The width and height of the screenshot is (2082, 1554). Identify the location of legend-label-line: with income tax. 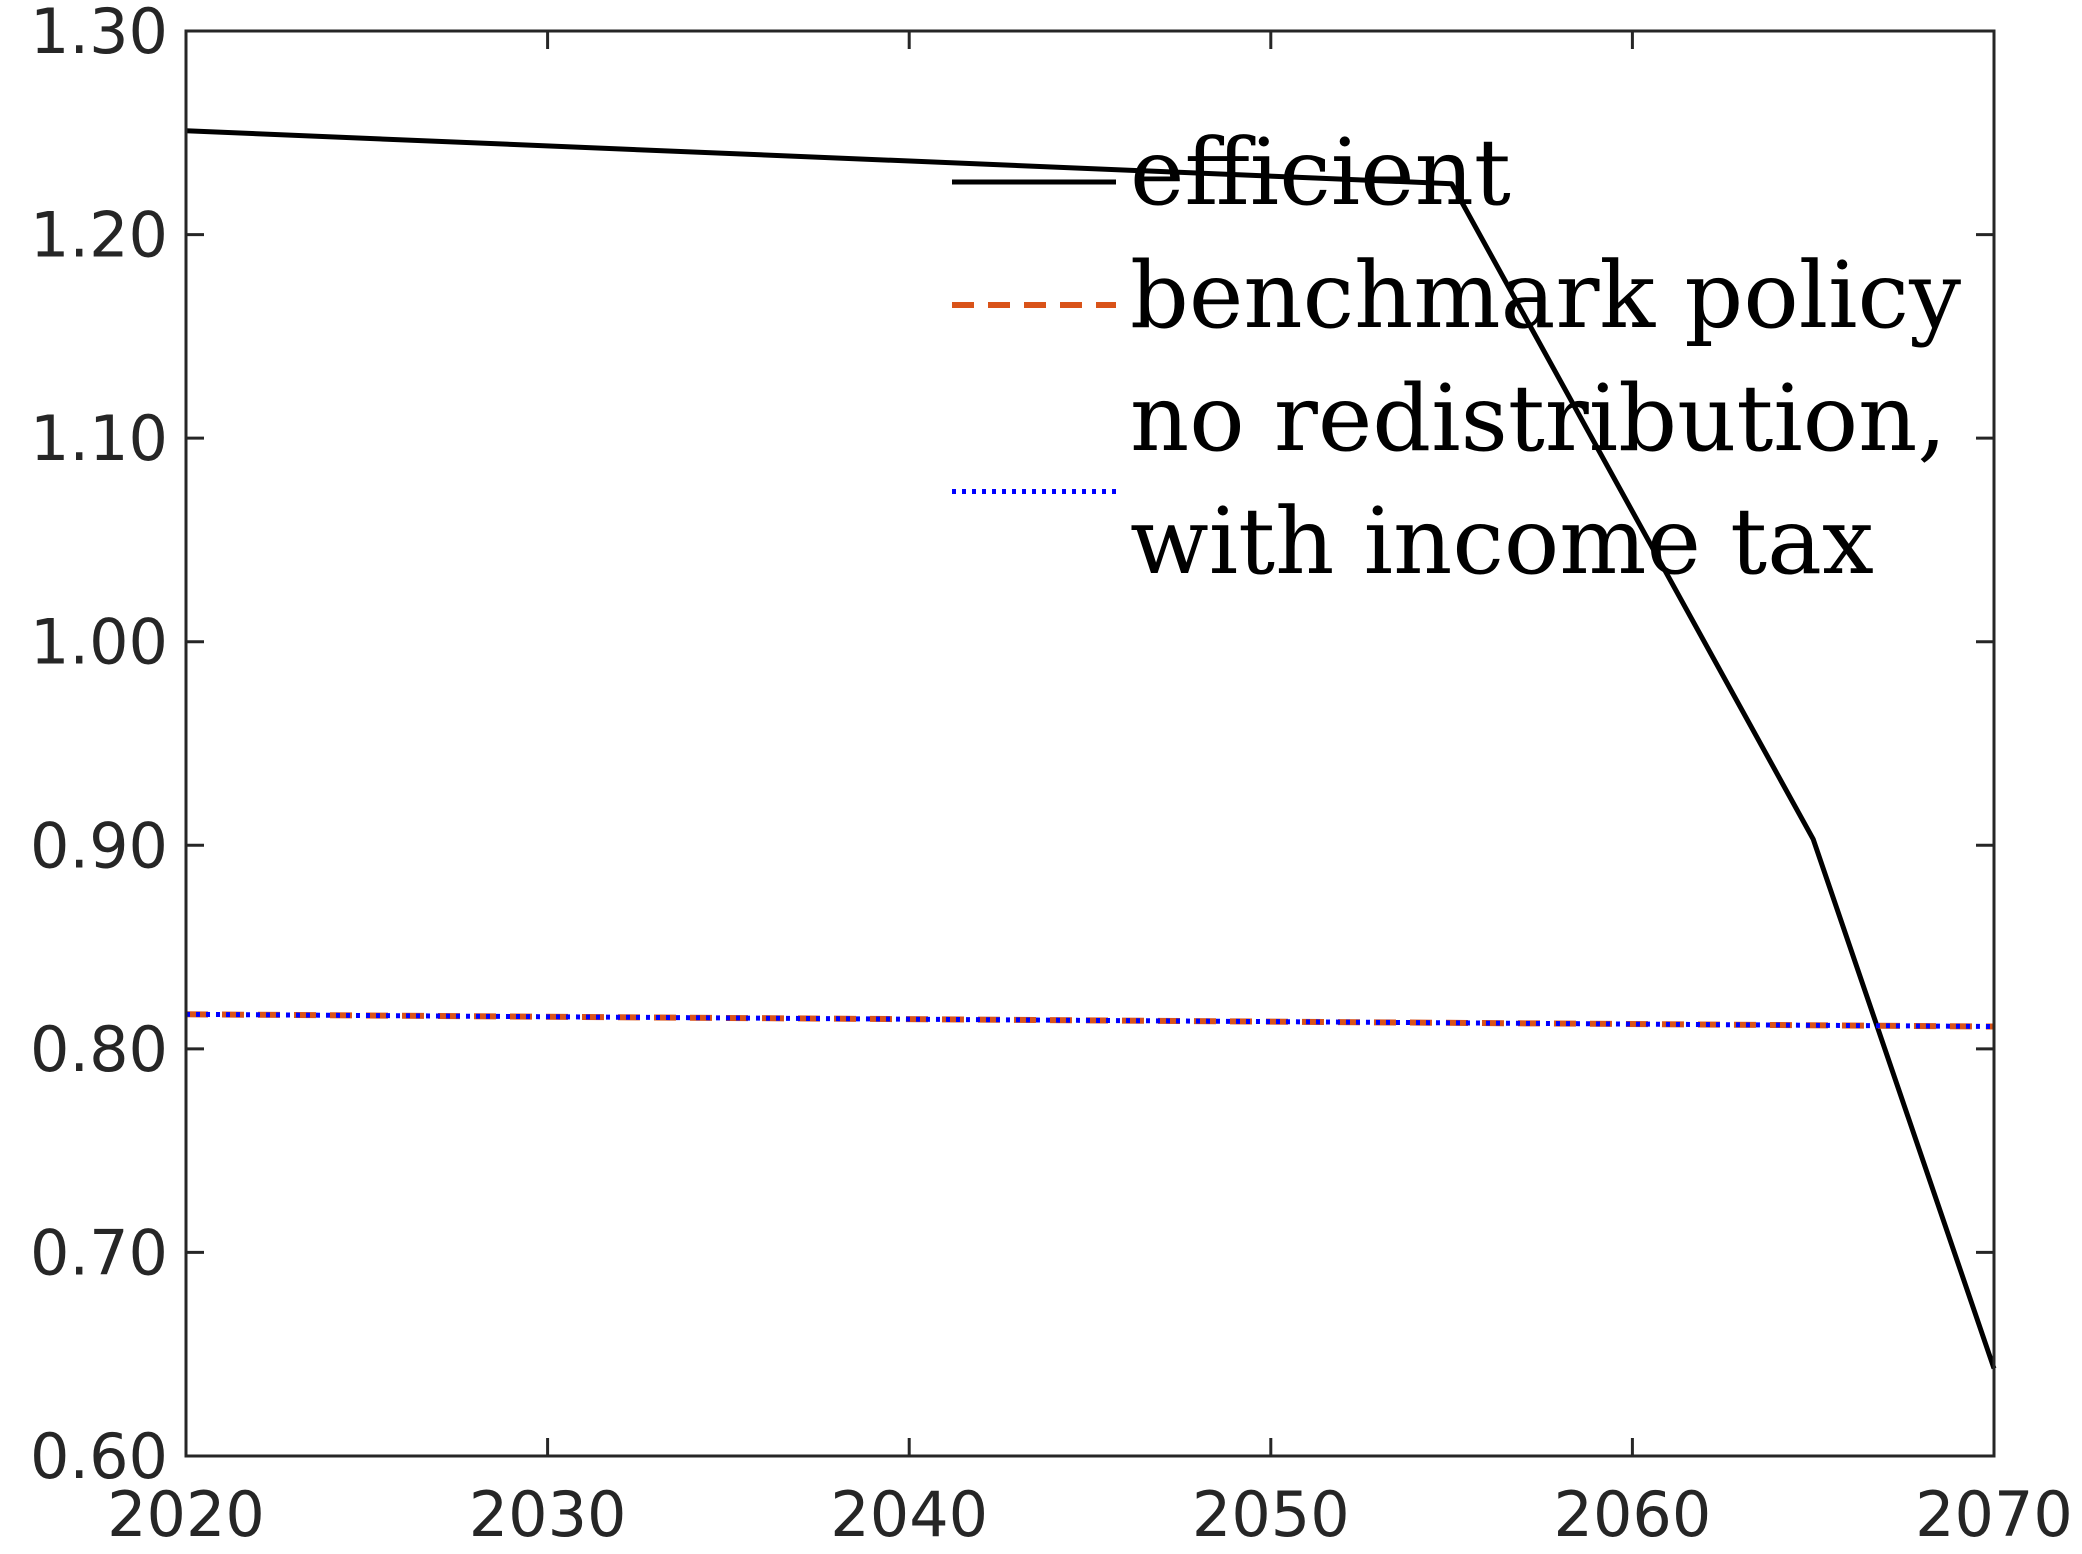
(1502, 541).